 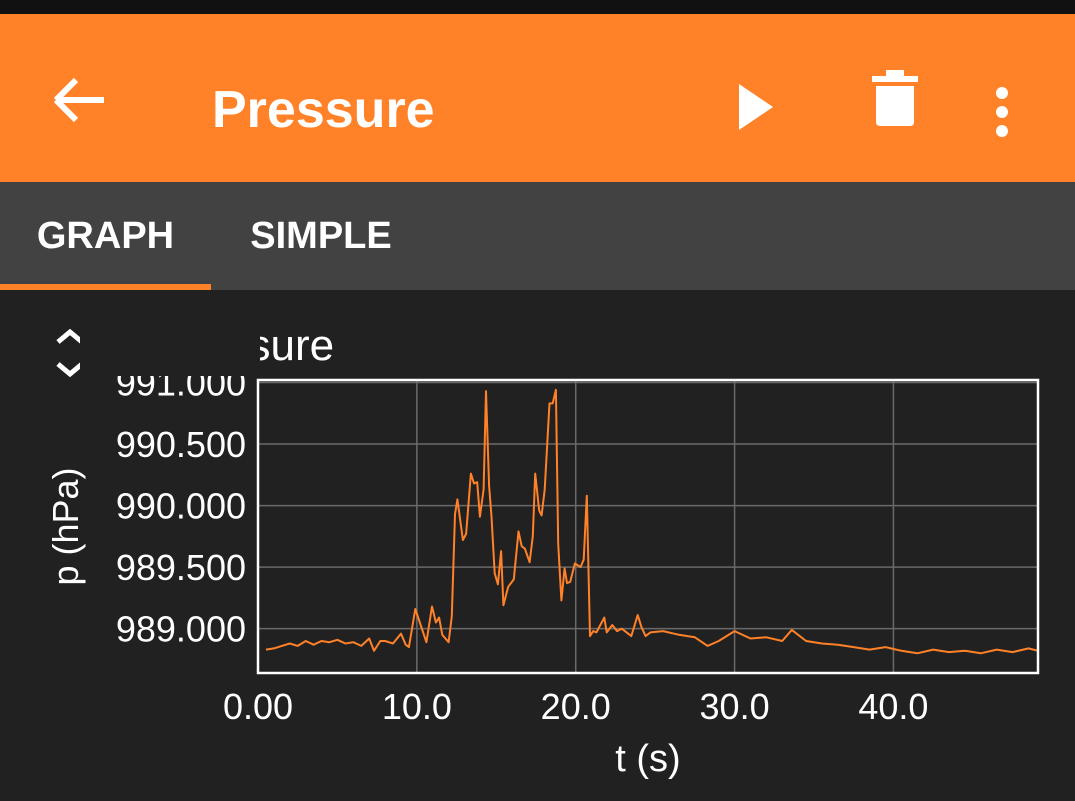 What do you see at coordinates (537, 7) in the screenshot?
I see `status-bar` at bounding box center [537, 7].